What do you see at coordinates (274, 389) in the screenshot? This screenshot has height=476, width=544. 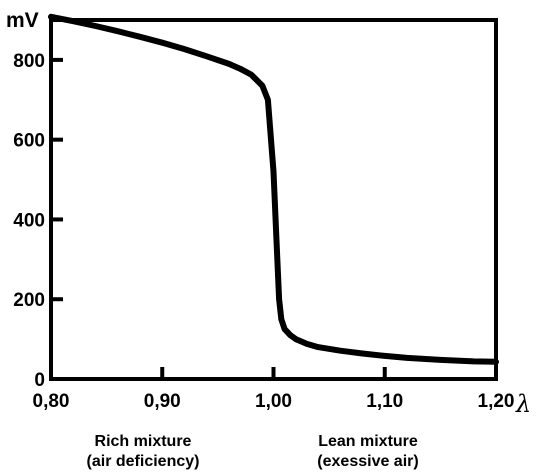 I see `x-axis: 0,80 0,90 1,00 1,10 1,20` at bounding box center [274, 389].